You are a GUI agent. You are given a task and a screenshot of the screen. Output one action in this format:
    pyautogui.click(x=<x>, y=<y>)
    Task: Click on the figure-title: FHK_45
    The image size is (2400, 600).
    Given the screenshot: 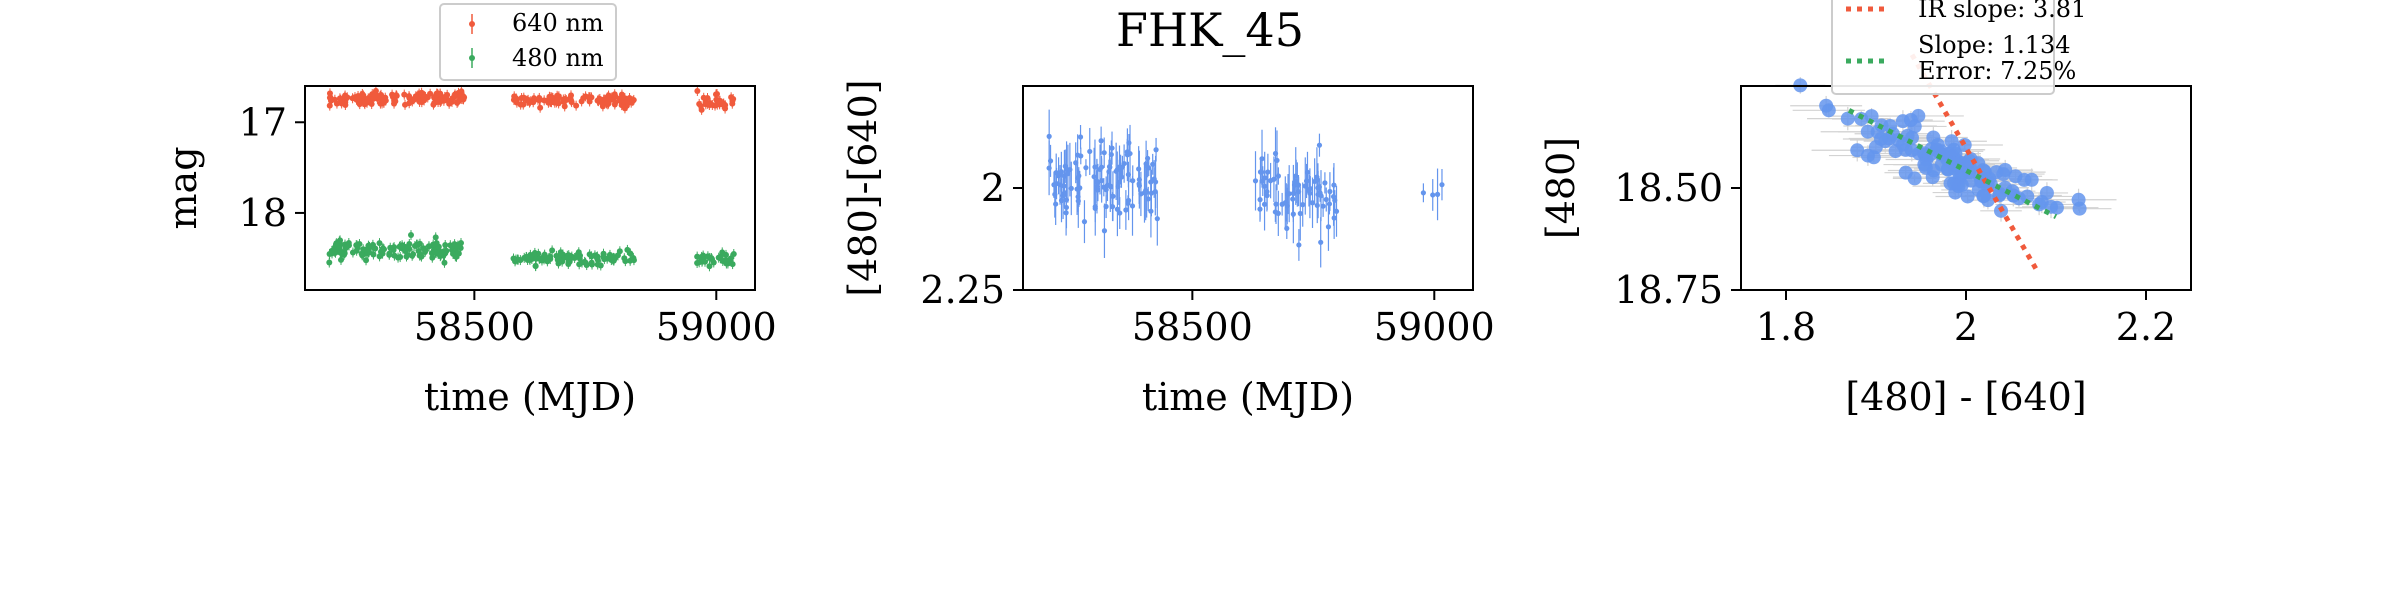 What is the action you would take?
    pyautogui.click(x=1210, y=30)
    